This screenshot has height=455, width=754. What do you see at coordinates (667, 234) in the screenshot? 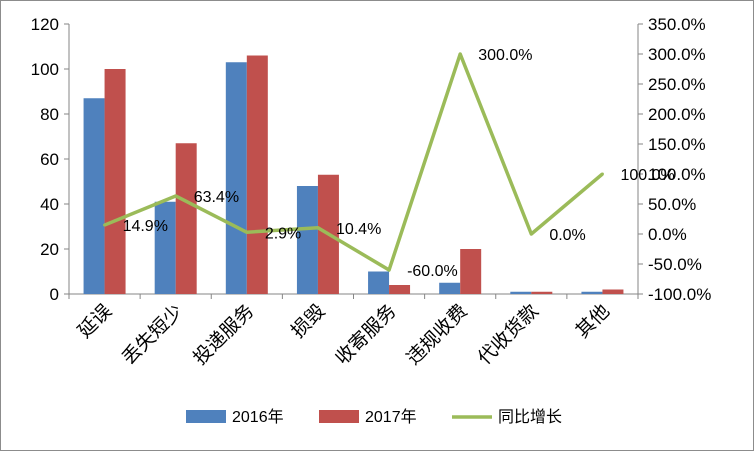
I see `right-tick-label: 0.0%` at bounding box center [667, 234].